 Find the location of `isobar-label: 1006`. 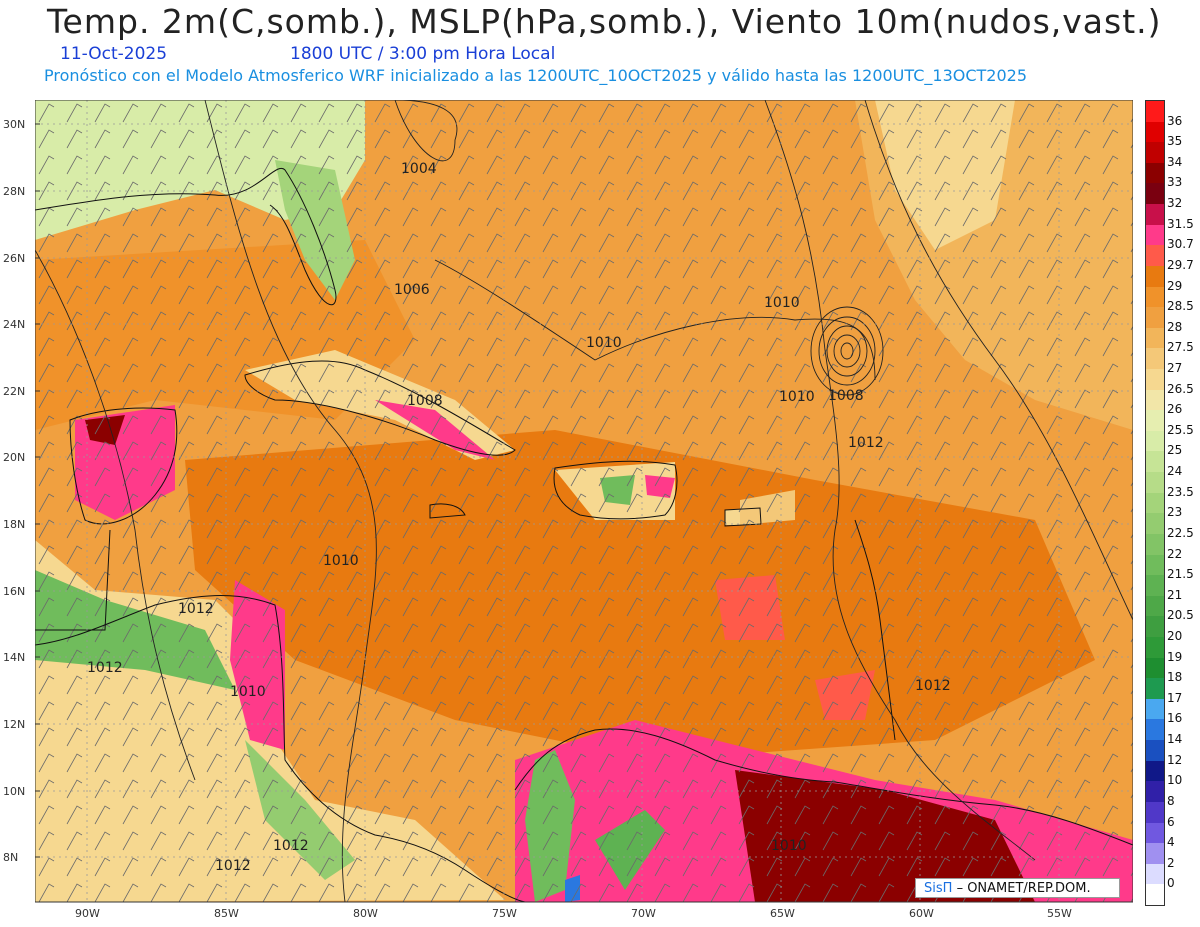

isobar-label: 1006 is located at coordinates (412, 290).